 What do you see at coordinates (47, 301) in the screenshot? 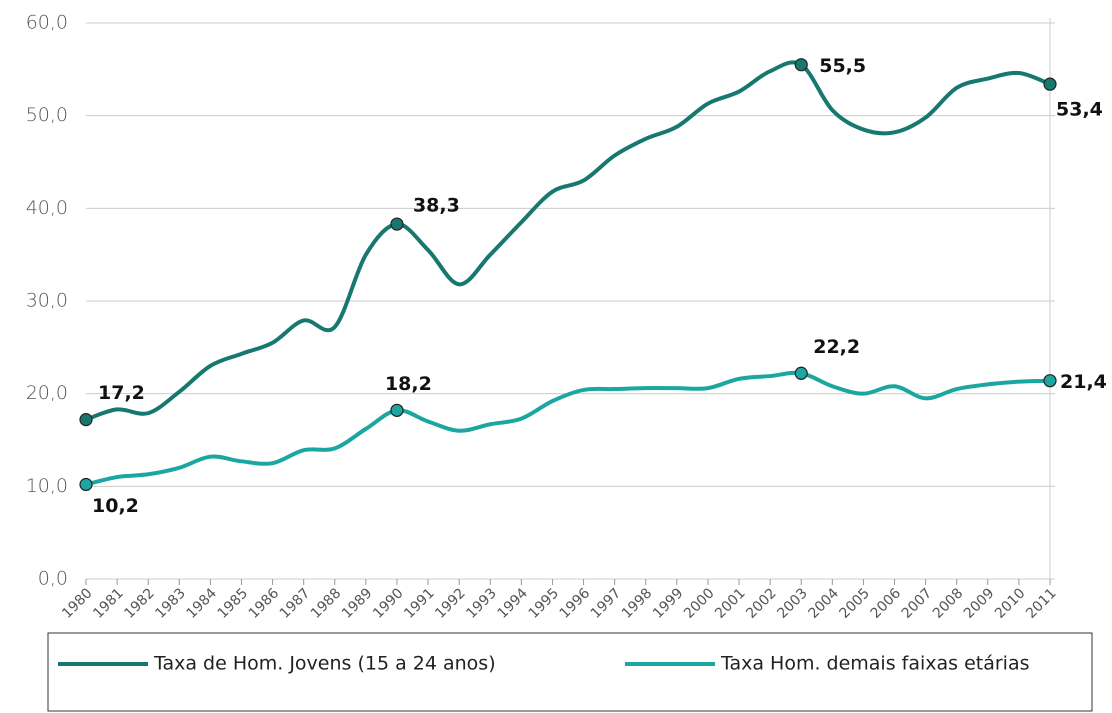
I see `y-tick-label: 30,0` at bounding box center [47, 301].